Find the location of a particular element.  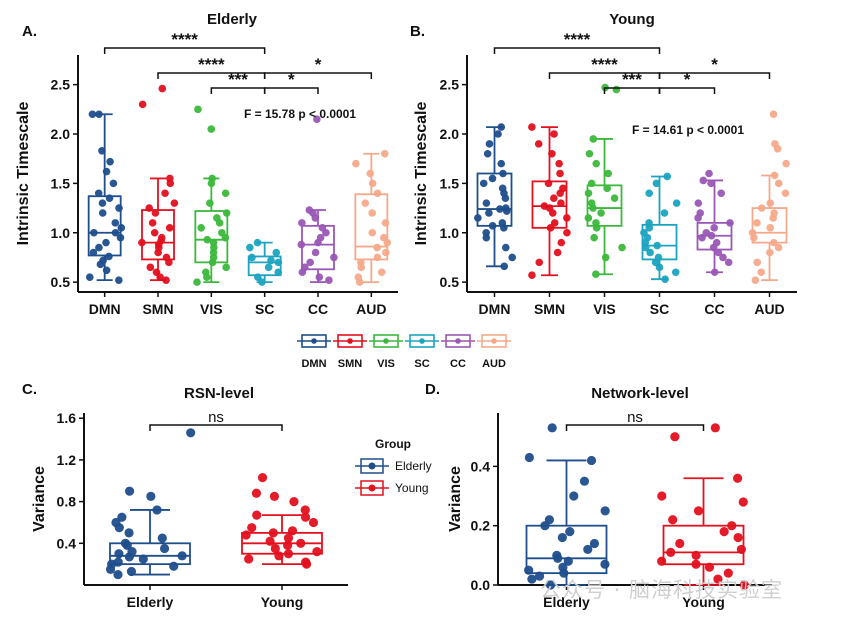

x-tick-label: DMN is located at coordinates (105, 309).